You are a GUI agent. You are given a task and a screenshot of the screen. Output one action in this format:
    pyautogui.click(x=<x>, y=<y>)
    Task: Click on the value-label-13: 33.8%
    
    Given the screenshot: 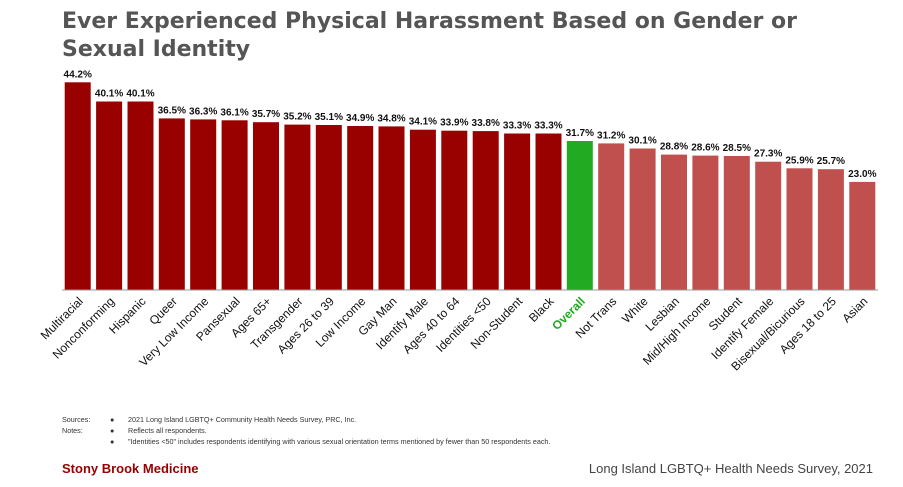 What is the action you would take?
    pyautogui.click(x=486, y=123)
    